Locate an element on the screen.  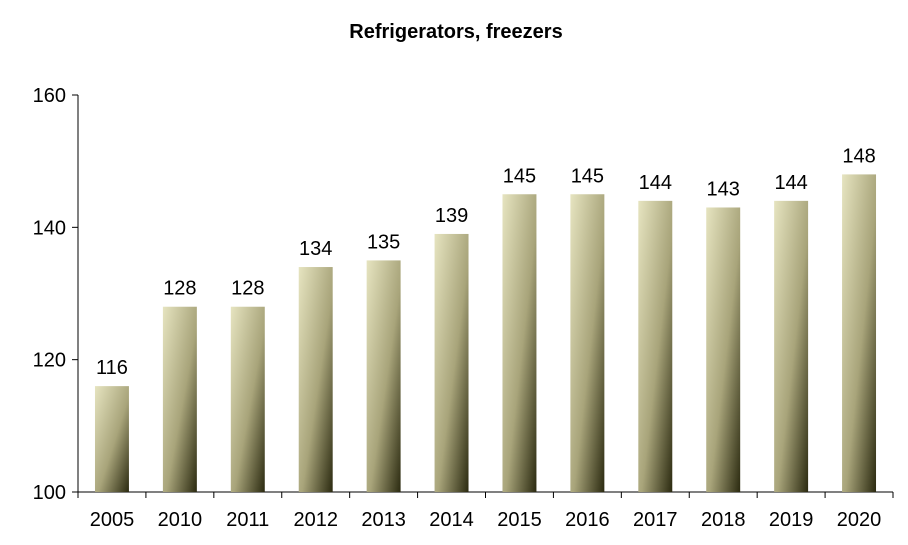
data-label-2017: 144 is located at coordinates (655, 183).